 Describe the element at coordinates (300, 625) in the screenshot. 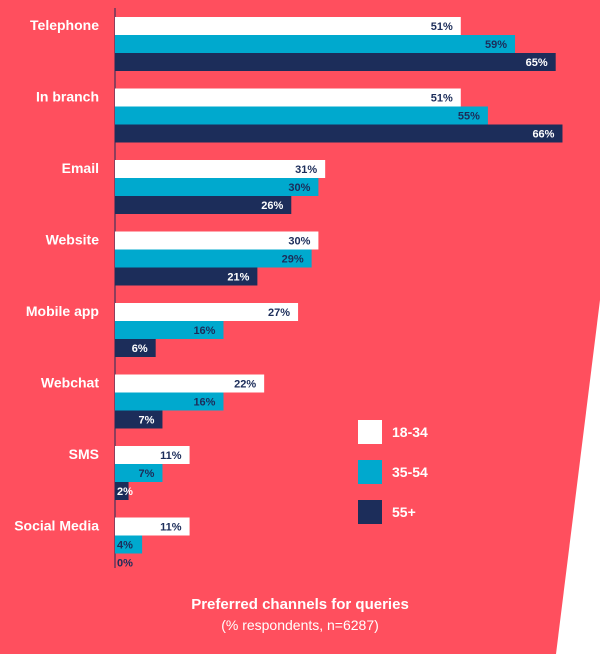

I see `chart-subtitle: (% respondents, n=6287)` at that location.